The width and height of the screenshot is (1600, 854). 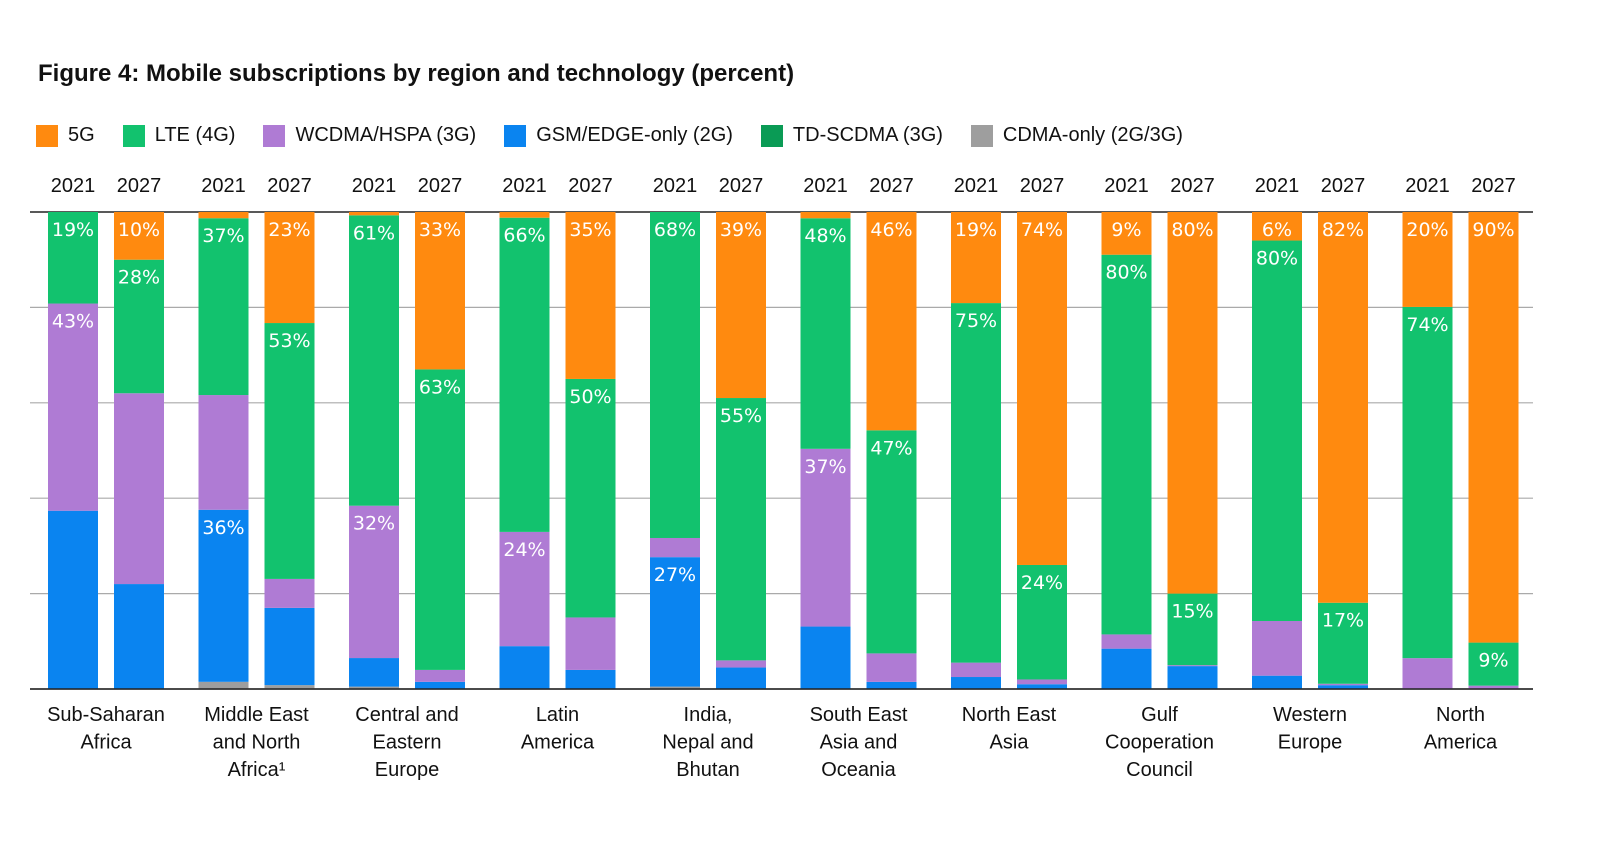 What do you see at coordinates (634, 135) in the screenshot?
I see `legend-label: GSM/EDGE-only (2G)` at bounding box center [634, 135].